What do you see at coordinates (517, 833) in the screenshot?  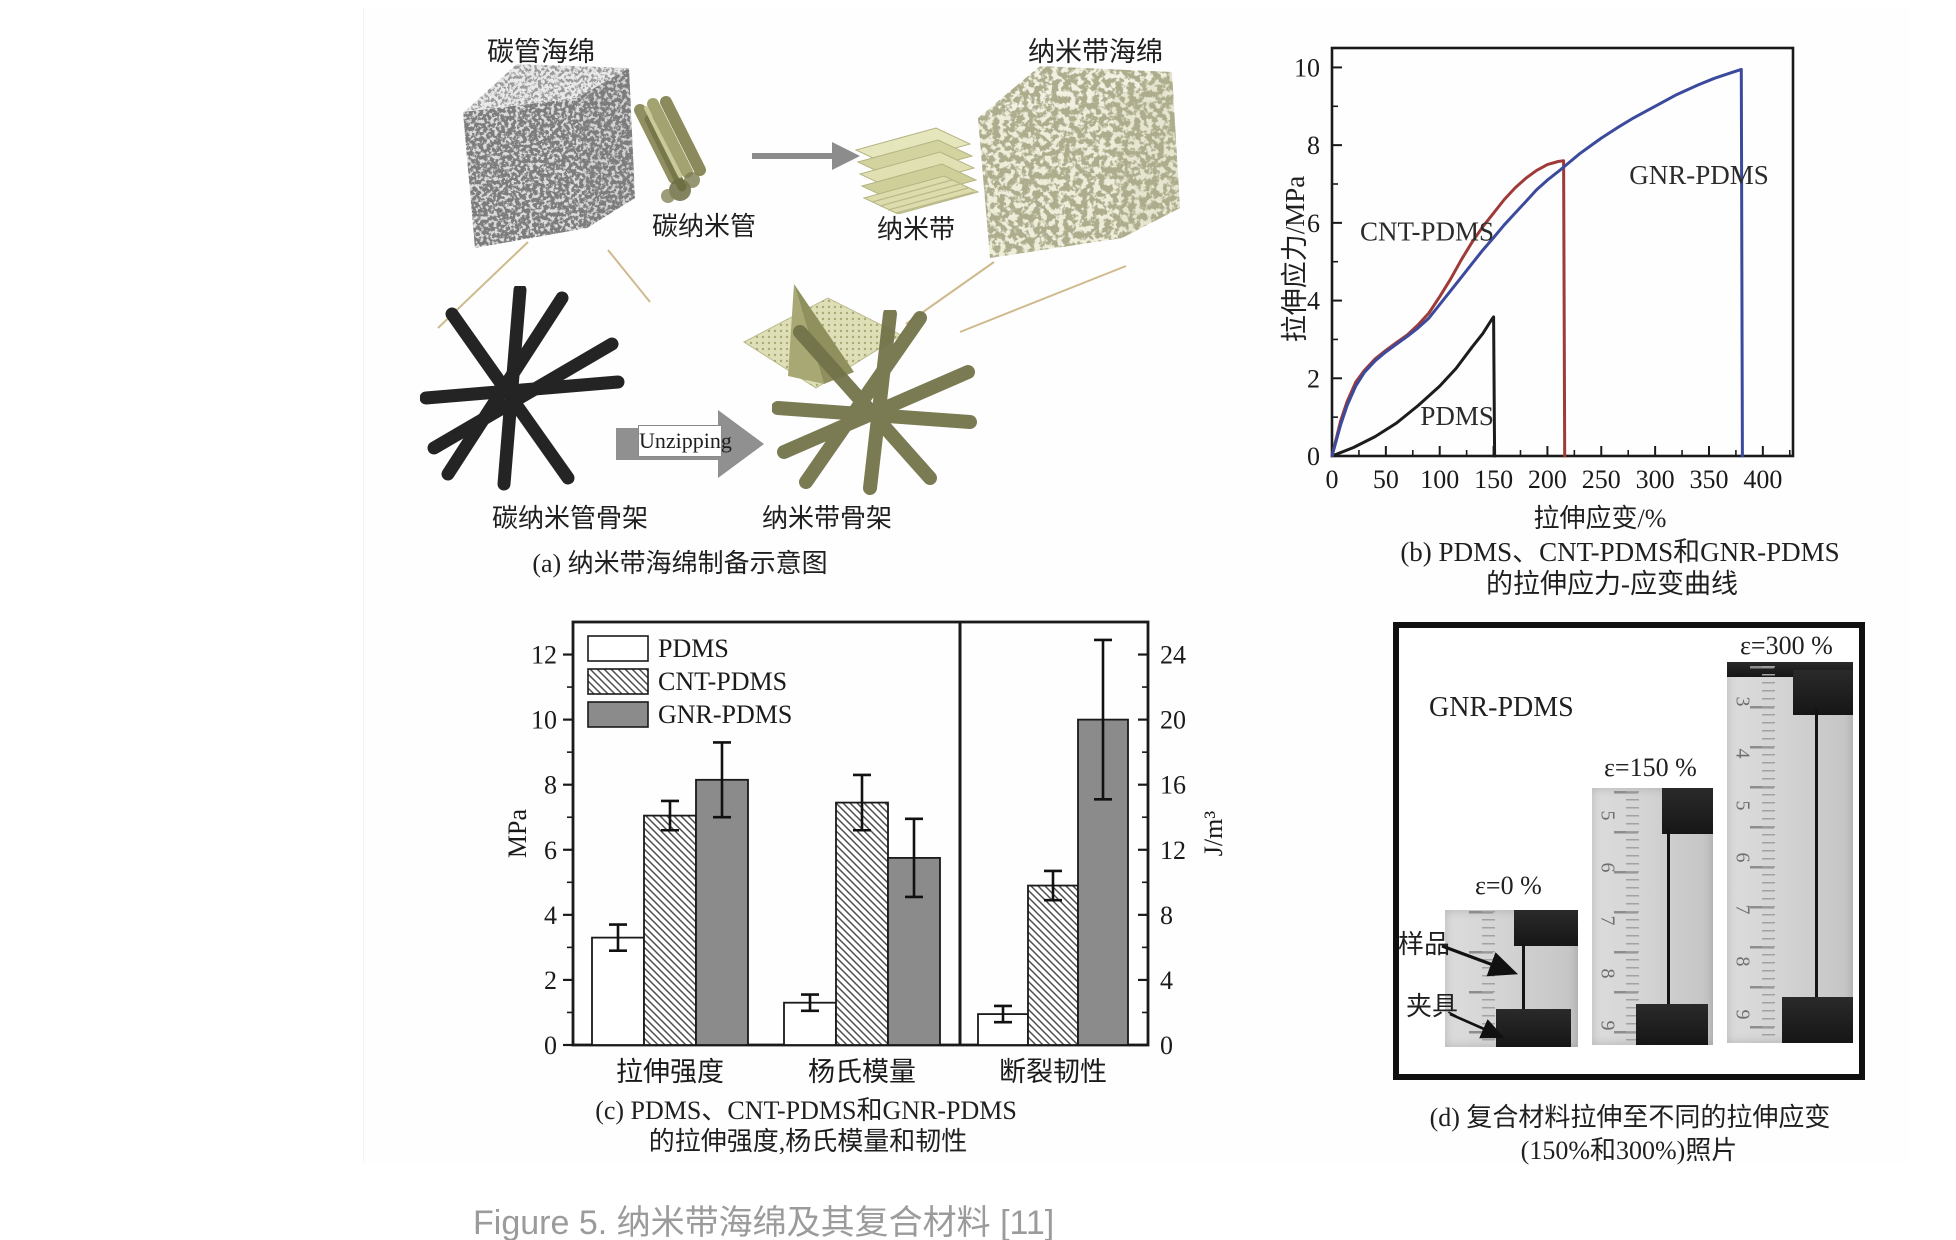 I see `svg-text: MPa` at bounding box center [517, 833].